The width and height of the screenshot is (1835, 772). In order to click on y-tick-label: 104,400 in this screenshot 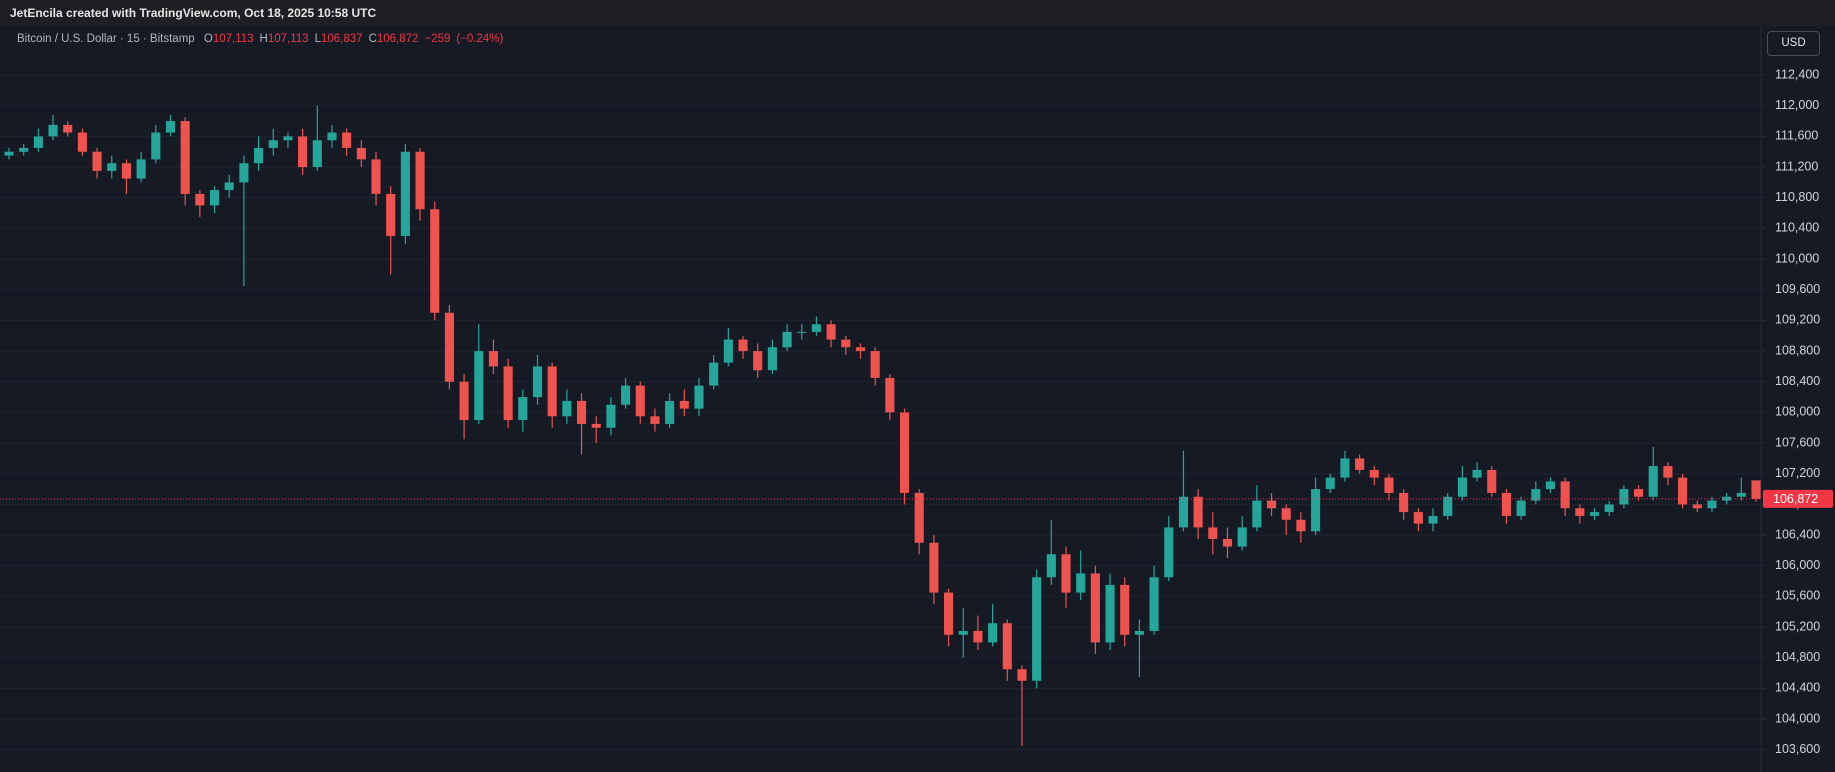, I will do `click(1797, 688)`.